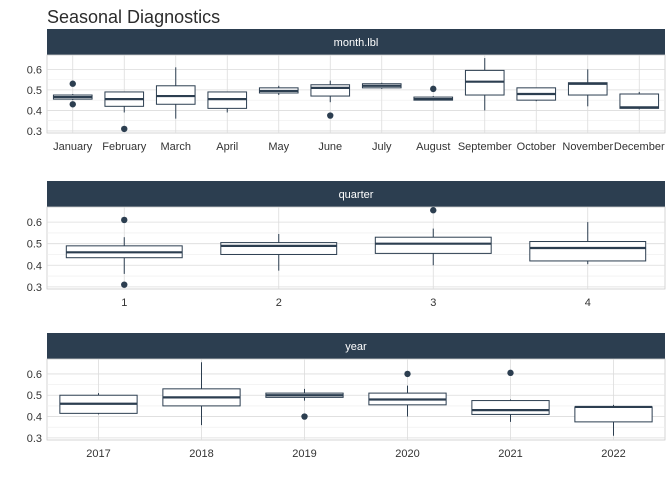 The width and height of the screenshot is (672, 485). I want to click on box-2020, so click(407, 393).